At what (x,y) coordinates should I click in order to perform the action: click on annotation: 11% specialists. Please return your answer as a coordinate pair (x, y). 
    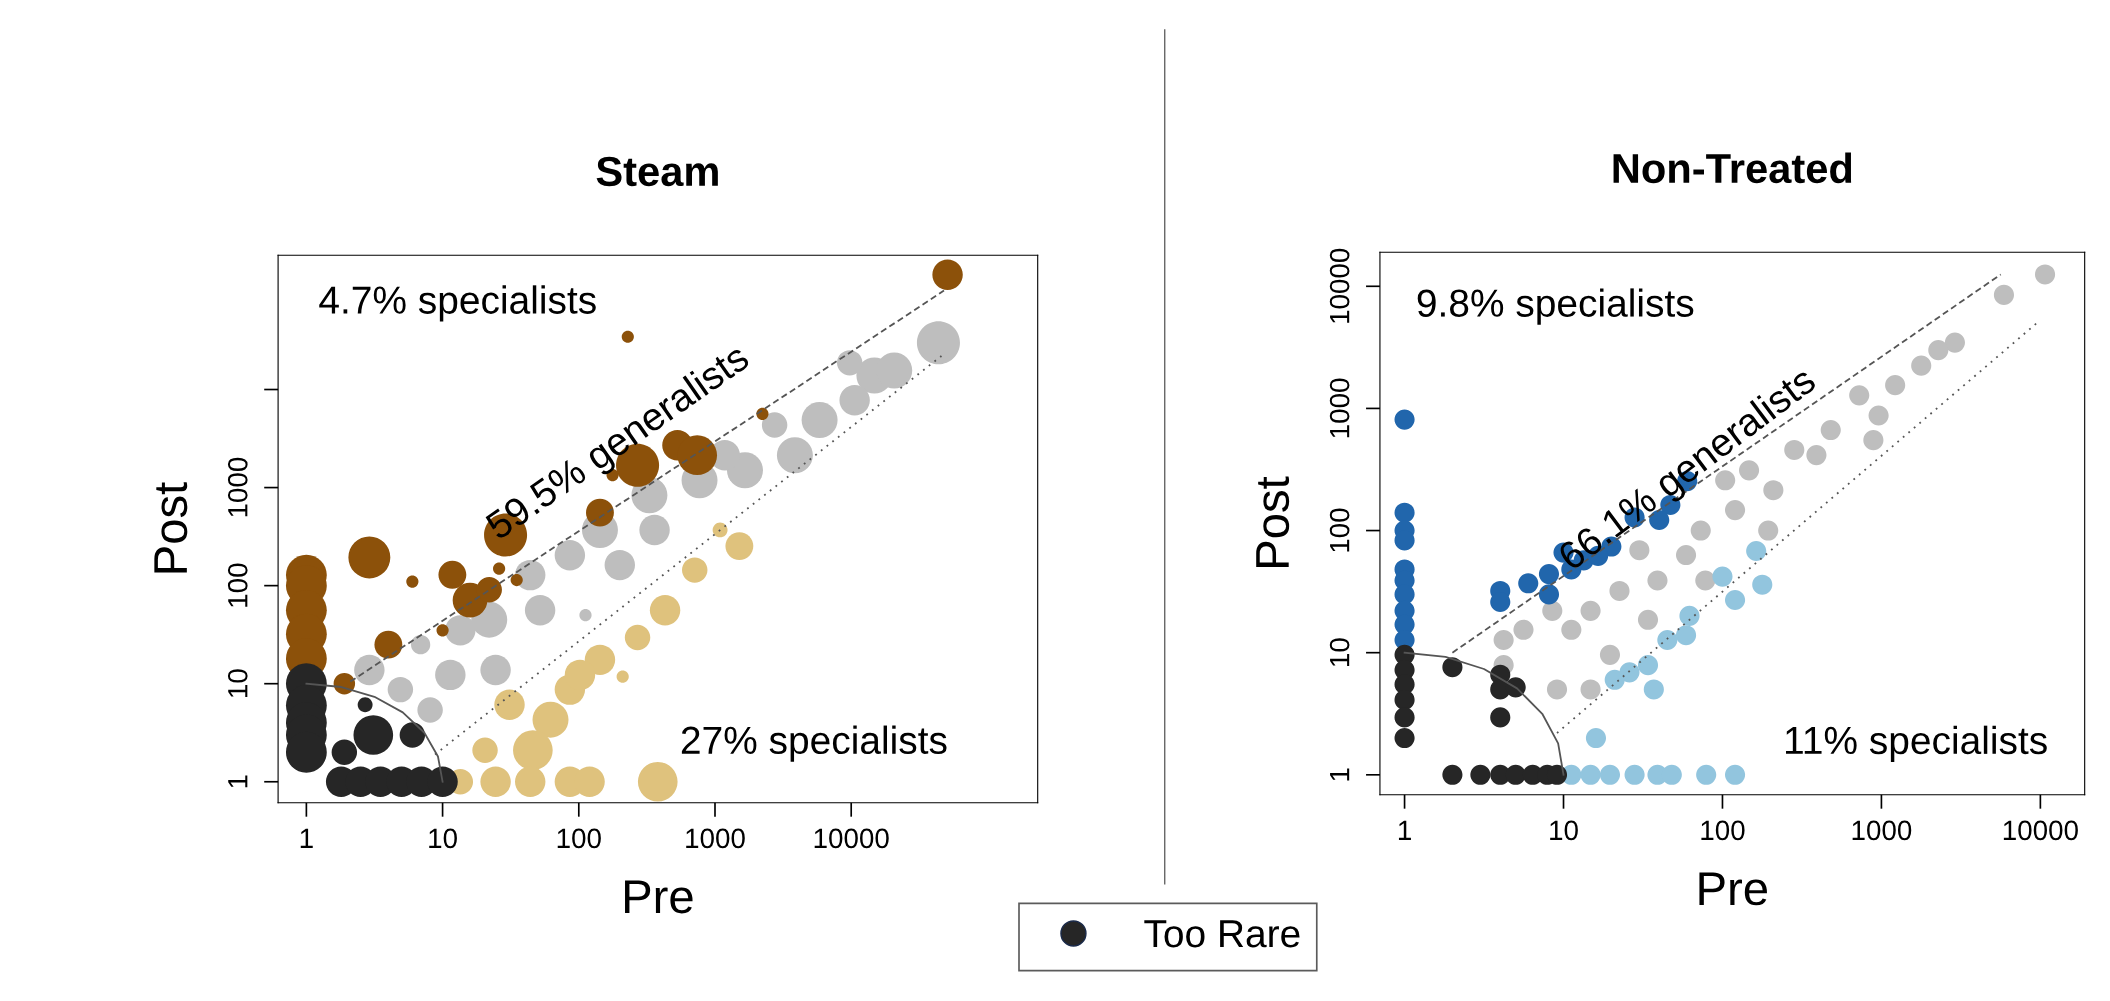
    Looking at the image, I should click on (1916, 743).